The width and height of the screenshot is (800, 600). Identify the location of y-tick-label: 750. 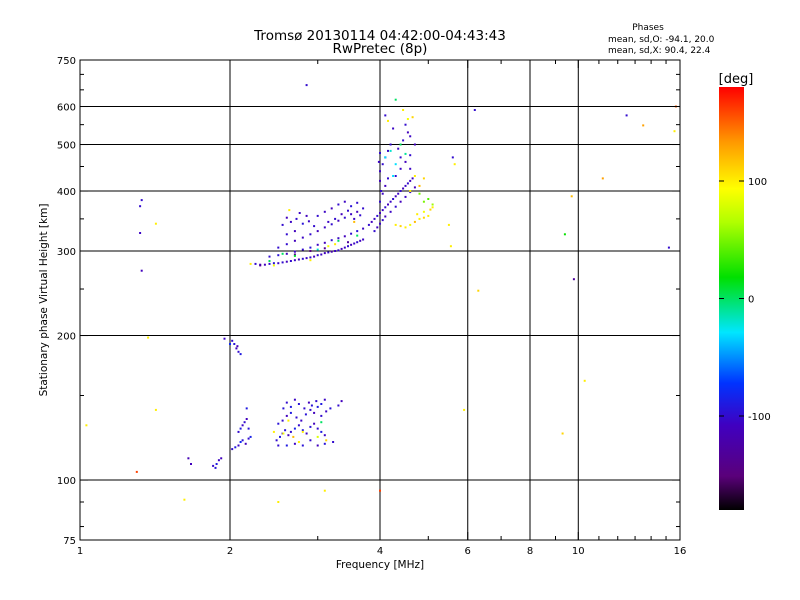
(66, 61).